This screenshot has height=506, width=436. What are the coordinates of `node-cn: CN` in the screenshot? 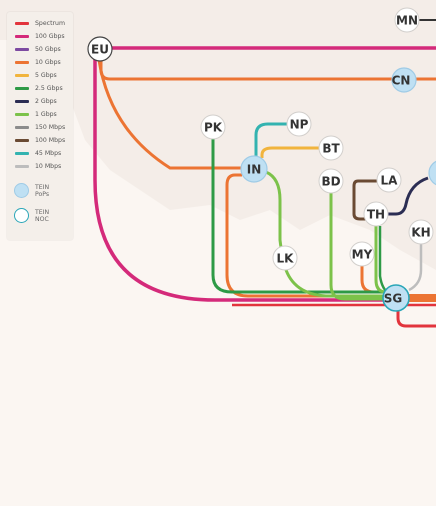 It's located at (404, 80).